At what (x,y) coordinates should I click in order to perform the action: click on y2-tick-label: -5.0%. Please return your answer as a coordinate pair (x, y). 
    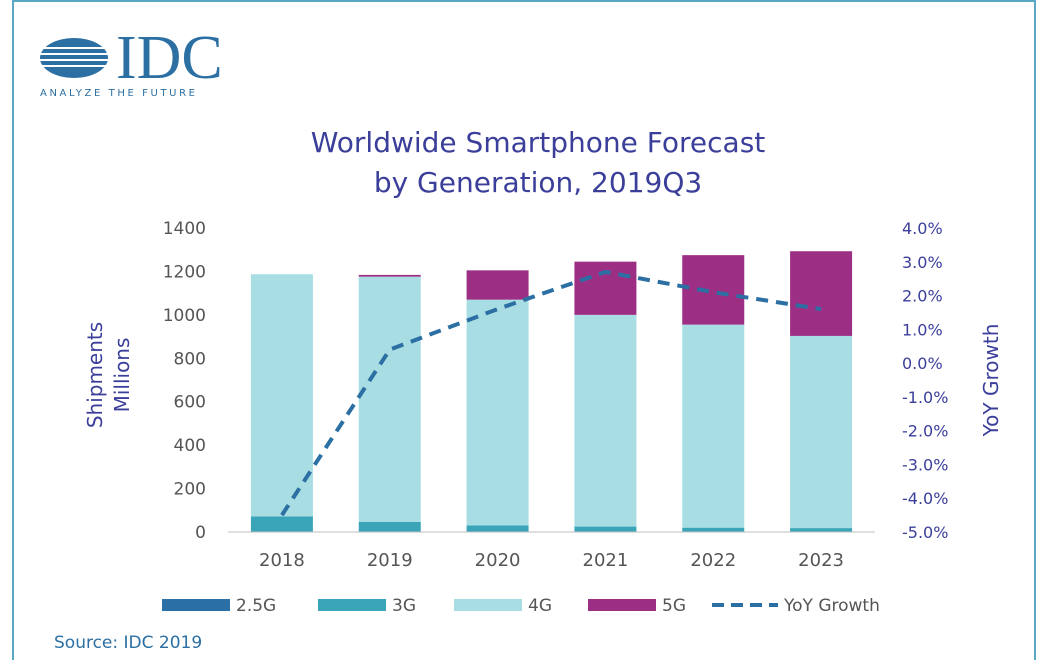
    Looking at the image, I should click on (925, 532).